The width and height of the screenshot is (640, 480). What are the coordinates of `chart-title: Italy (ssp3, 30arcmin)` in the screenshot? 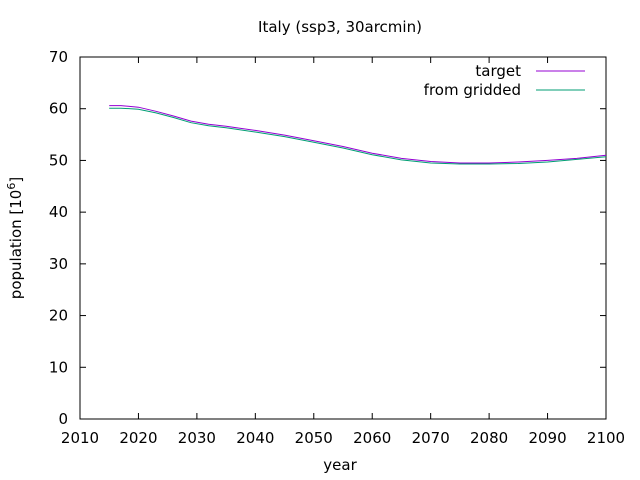 It's located at (340, 27).